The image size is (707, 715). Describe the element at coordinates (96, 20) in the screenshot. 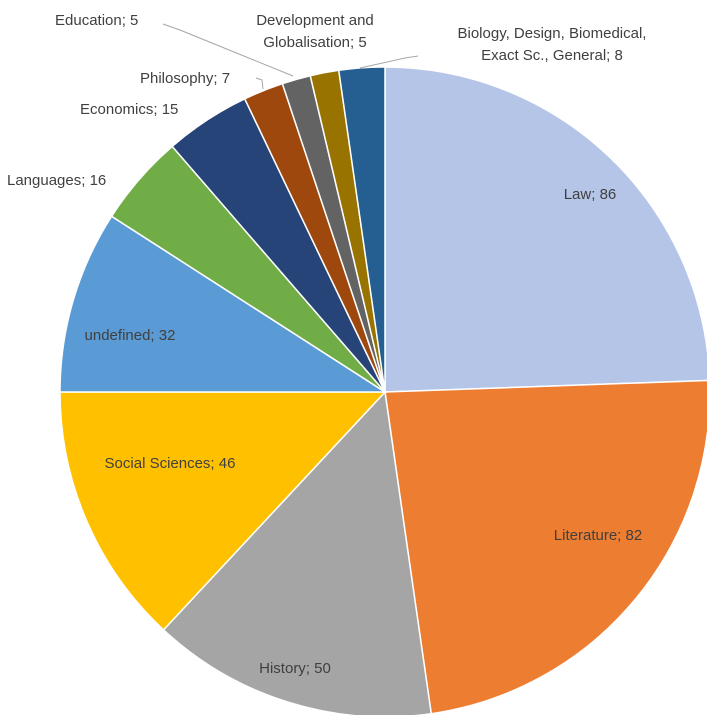

I see `slice-label: Education; 5` at that location.